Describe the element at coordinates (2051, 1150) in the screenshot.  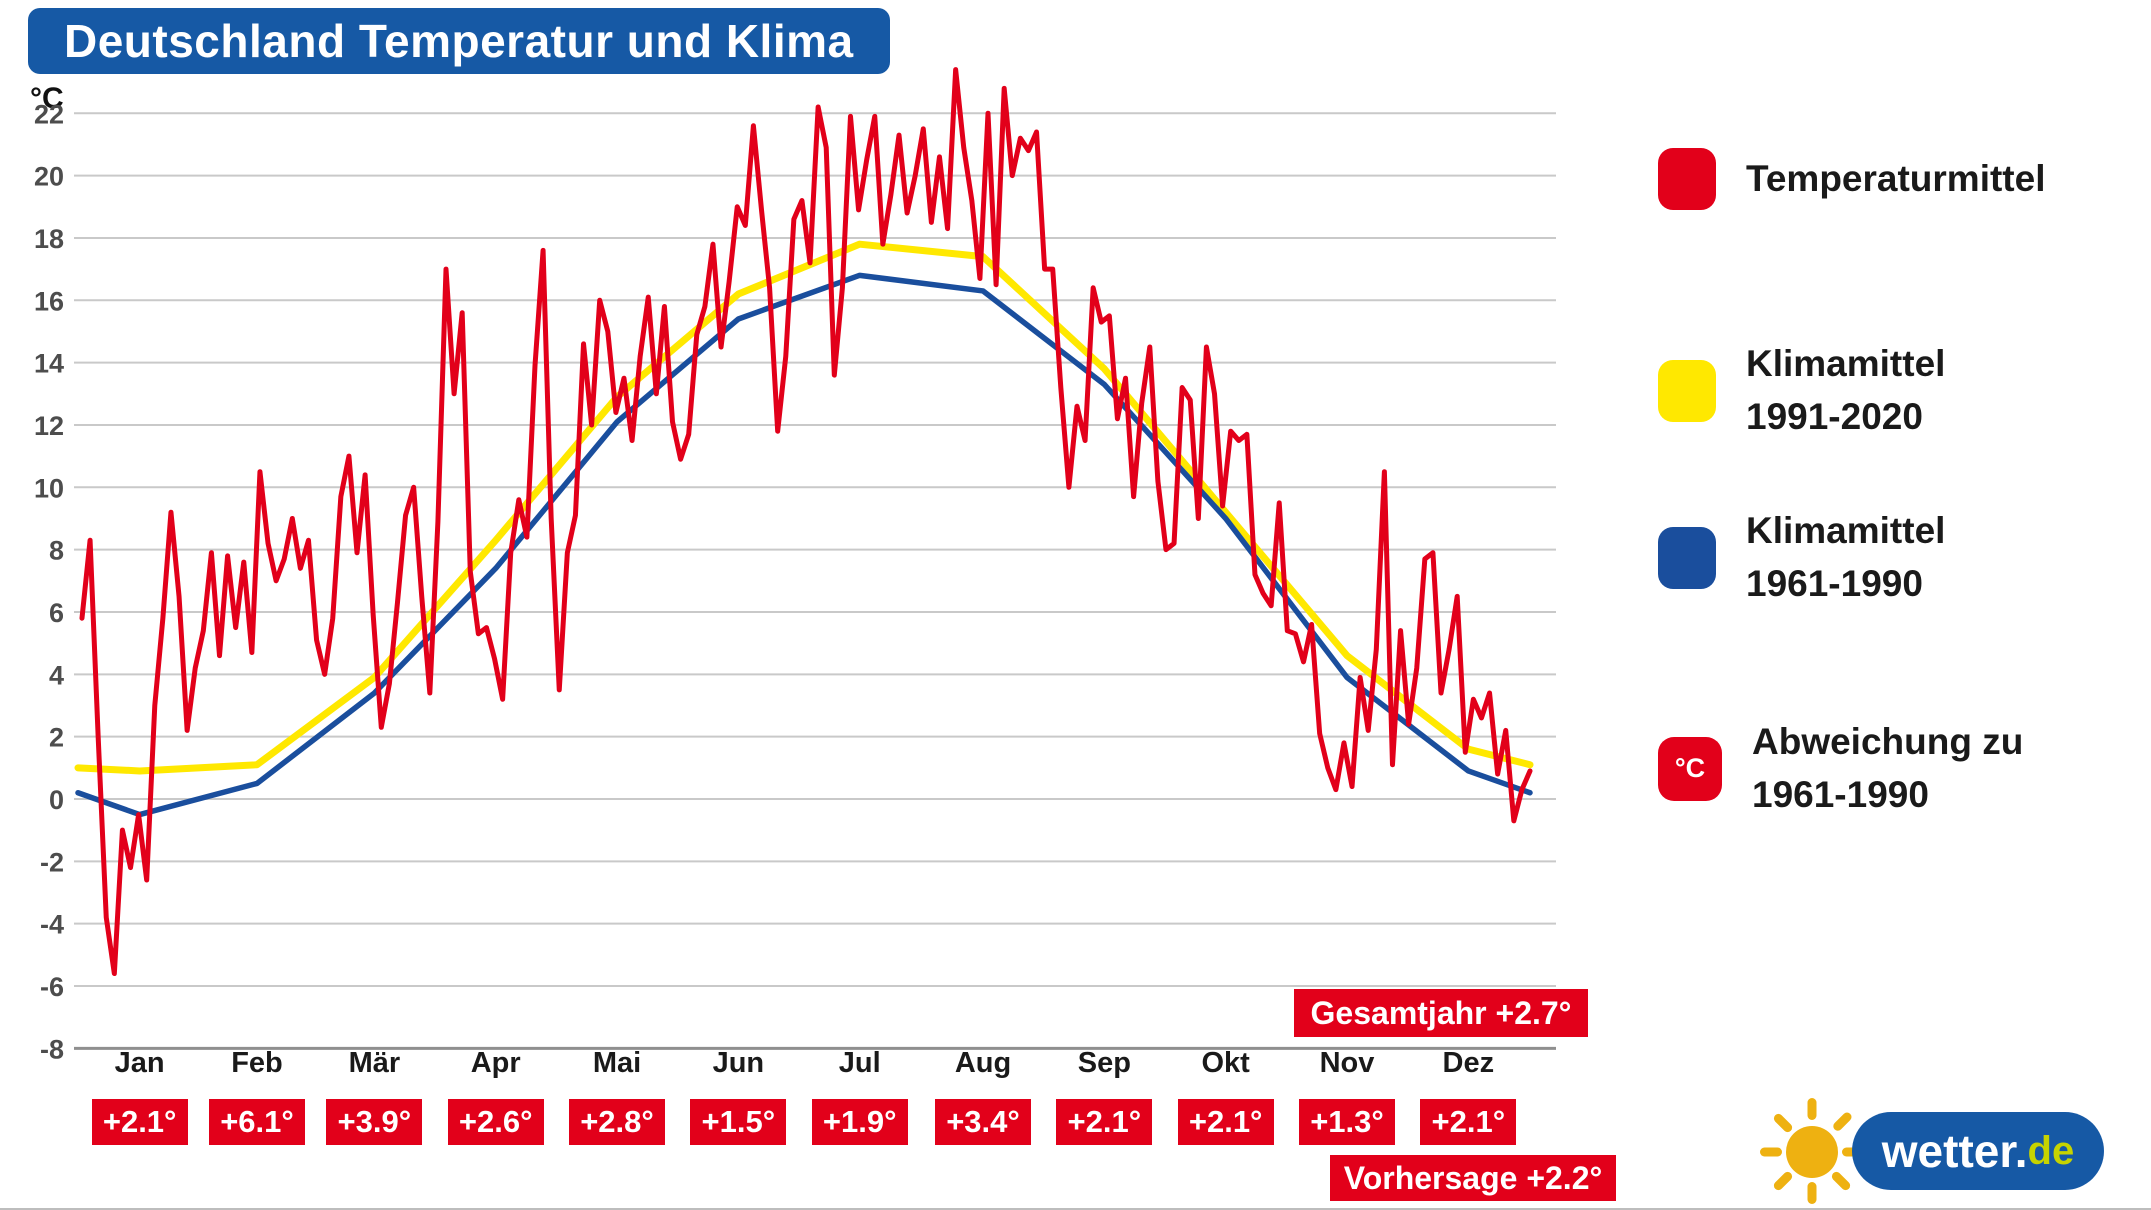
I see `logo-tld-text: de` at that location.